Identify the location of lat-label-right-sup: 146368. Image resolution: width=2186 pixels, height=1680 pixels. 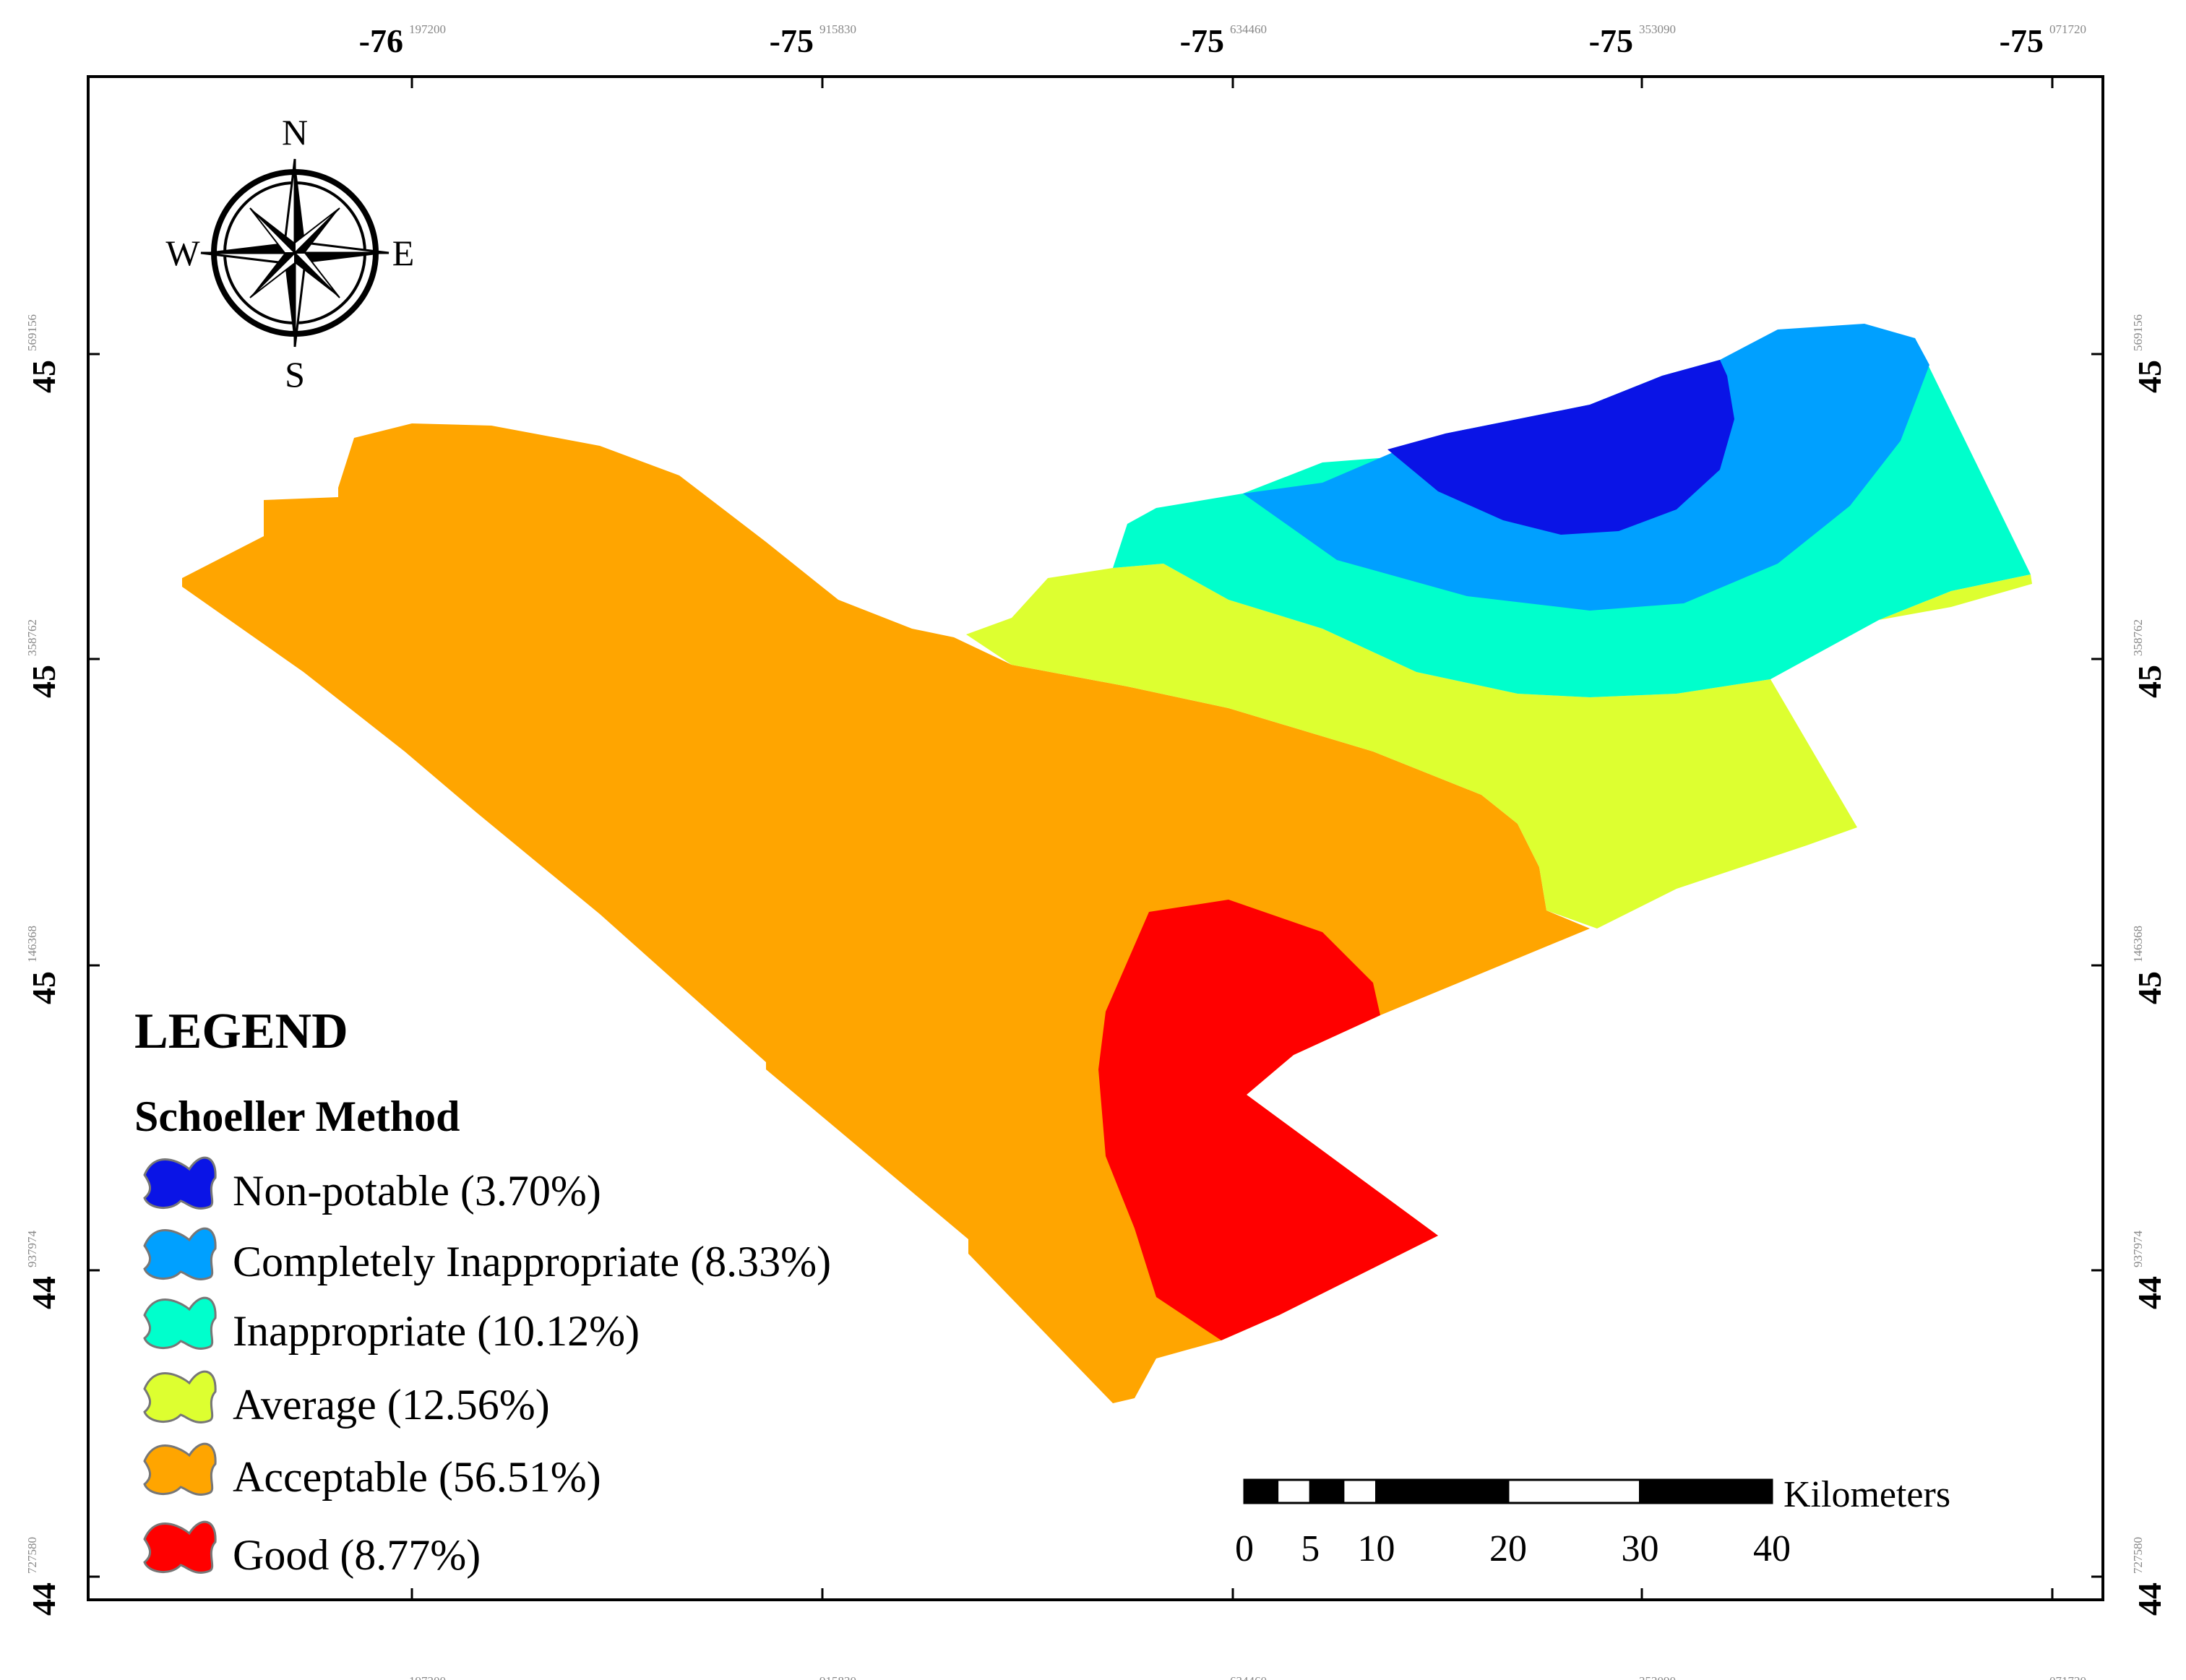
(2138, 944).